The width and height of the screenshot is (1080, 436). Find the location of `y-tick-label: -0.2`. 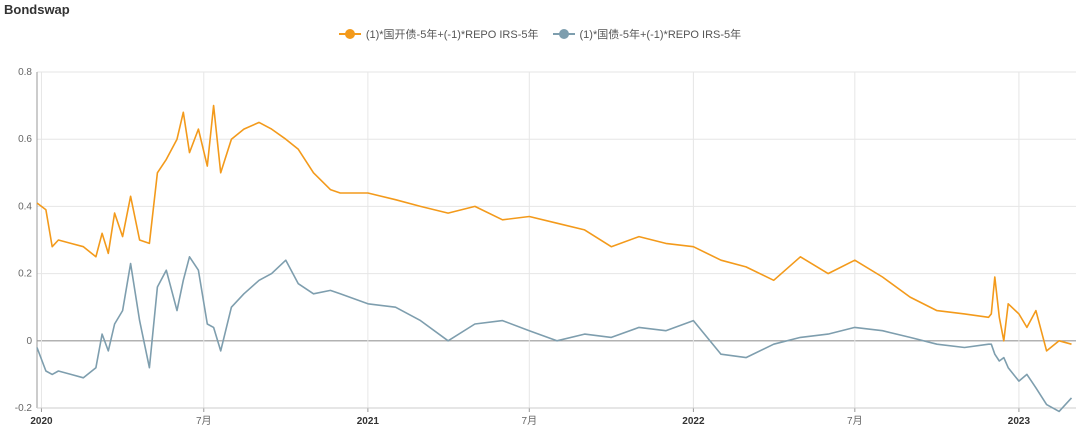

y-tick-label: -0.2 is located at coordinates (24, 408).